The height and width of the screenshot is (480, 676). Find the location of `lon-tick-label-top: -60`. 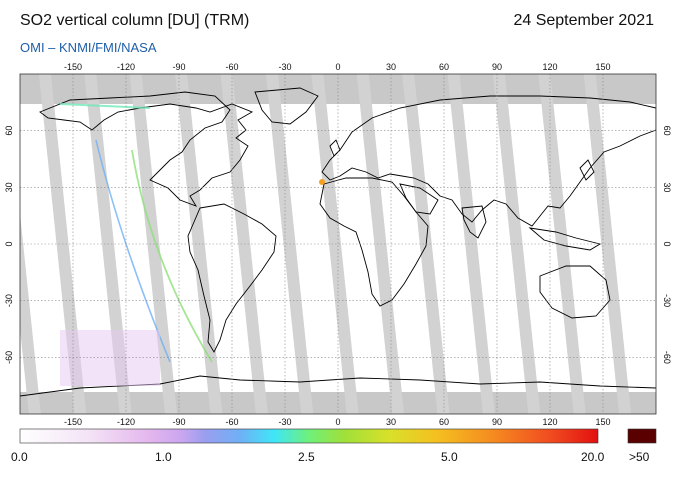

lon-tick-label-top: -60 is located at coordinates (231, 67).